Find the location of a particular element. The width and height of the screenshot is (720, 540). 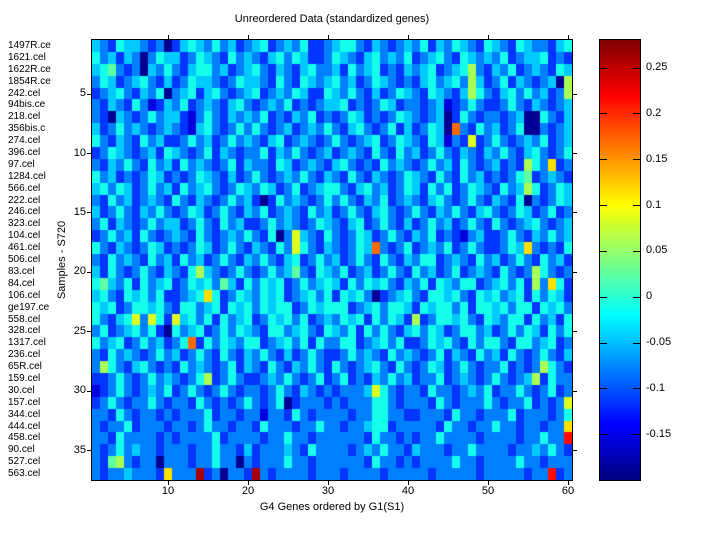

colorbar-tick-label: -0.1 is located at coordinates (655, 387).